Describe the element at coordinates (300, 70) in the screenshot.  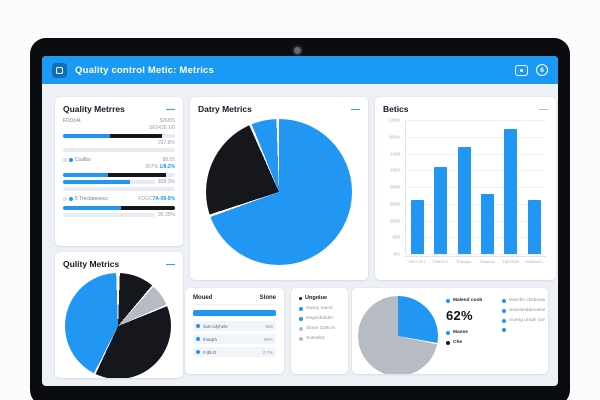
I see `app-header: Quality control Metic: Metrics 6` at that location.